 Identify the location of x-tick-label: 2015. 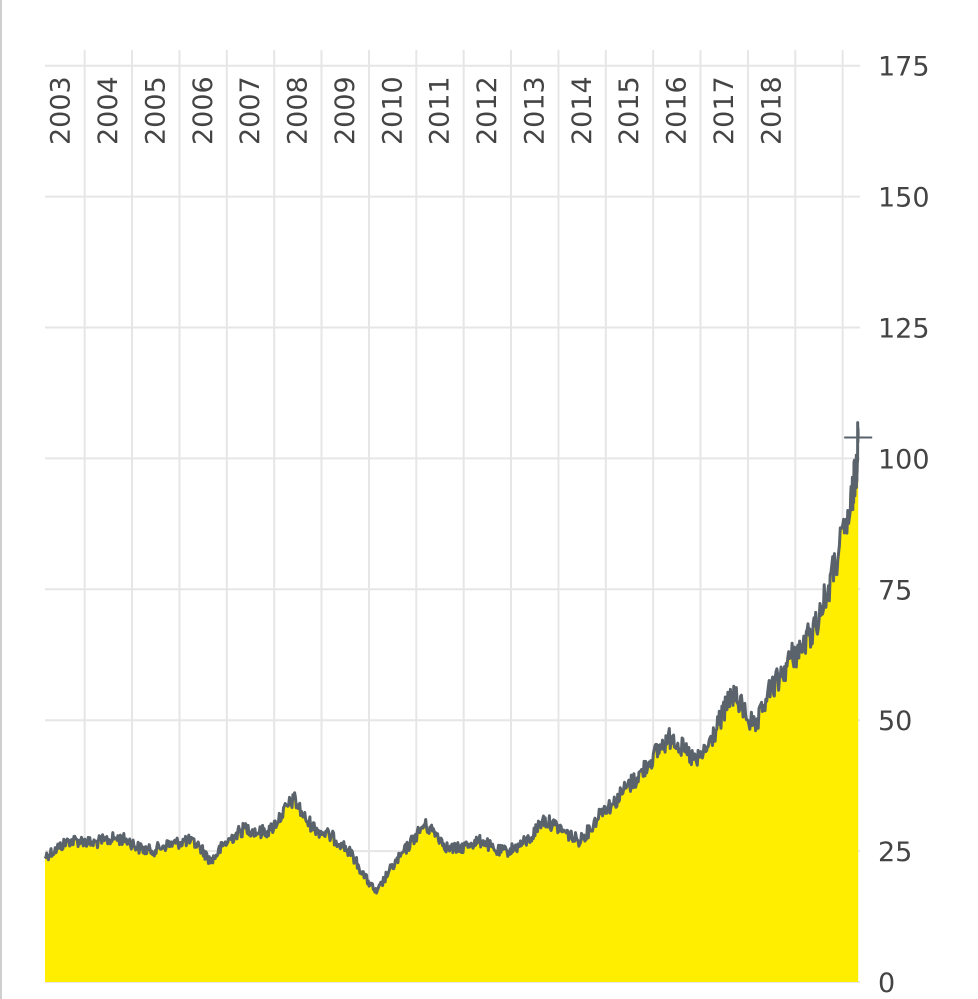
(629, 110).